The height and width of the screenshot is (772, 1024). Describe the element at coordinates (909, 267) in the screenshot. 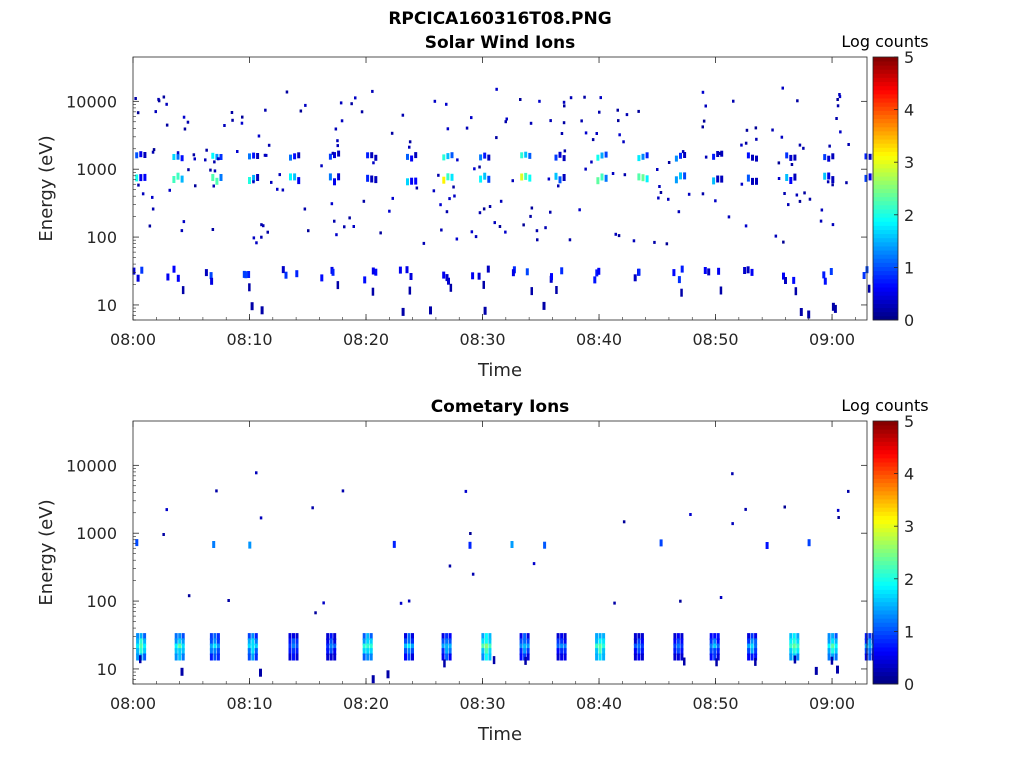

I see `colorbar-tick-label: 1` at that location.